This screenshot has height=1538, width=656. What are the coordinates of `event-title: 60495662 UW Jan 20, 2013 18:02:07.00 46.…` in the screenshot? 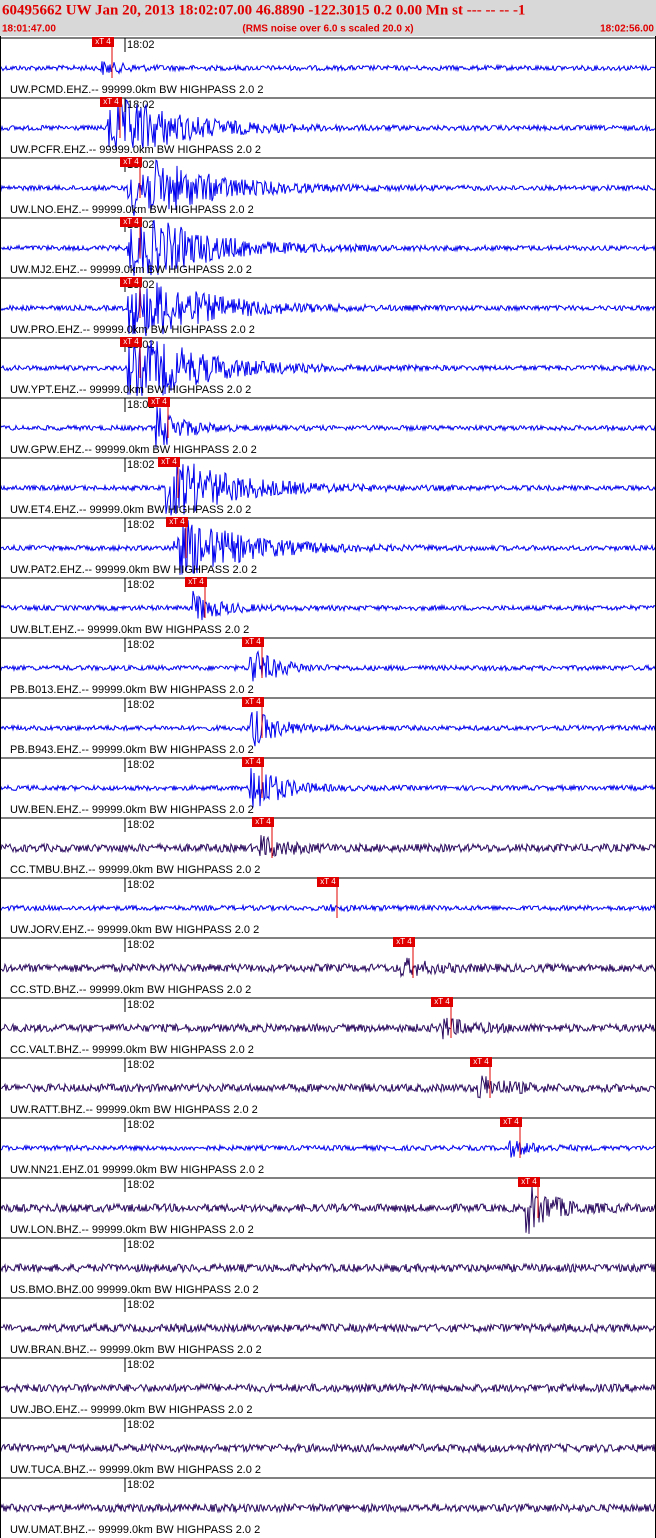 It's located at (263, 10).